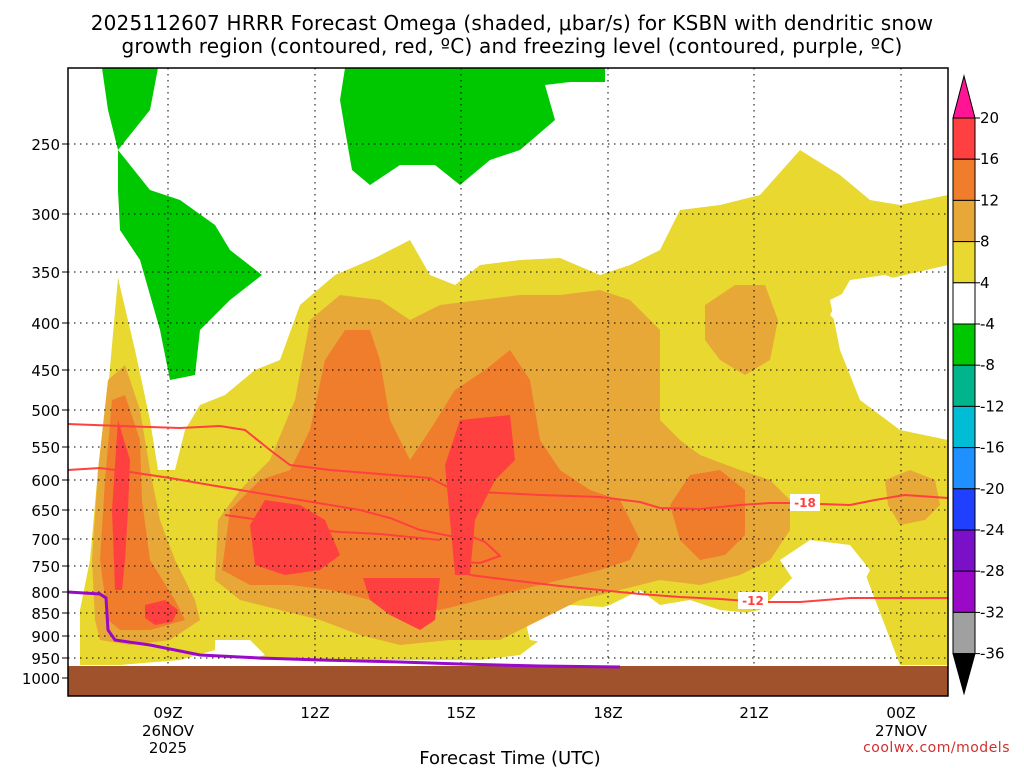  I want to click on y-tick-label: 500, so click(45, 411).